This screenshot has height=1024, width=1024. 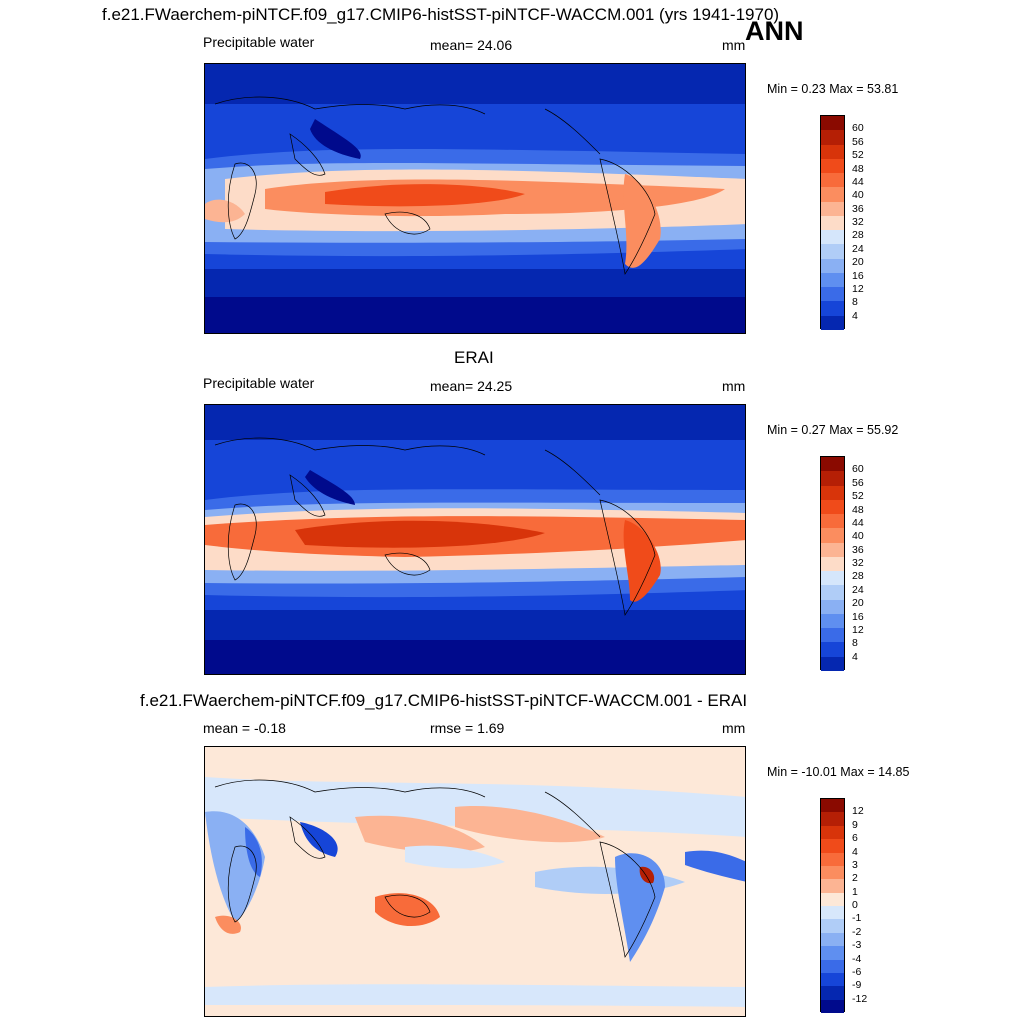 I want to click on colorbar-tick-label: -4, so click(x=857, y=958).